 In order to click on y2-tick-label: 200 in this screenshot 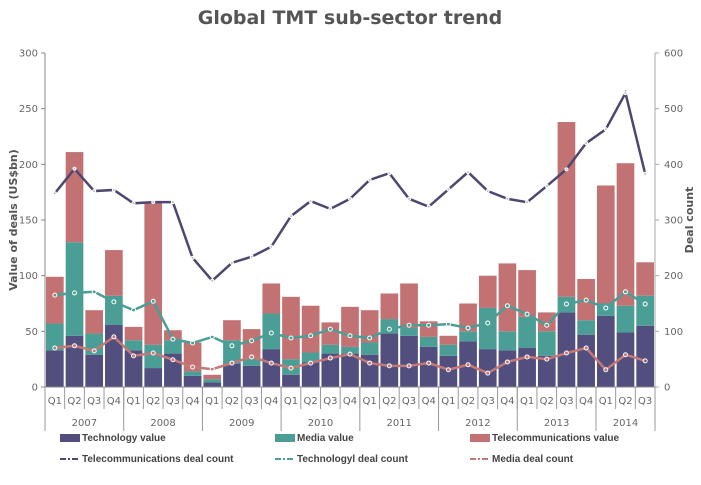, I will do `click(673, 276)`.